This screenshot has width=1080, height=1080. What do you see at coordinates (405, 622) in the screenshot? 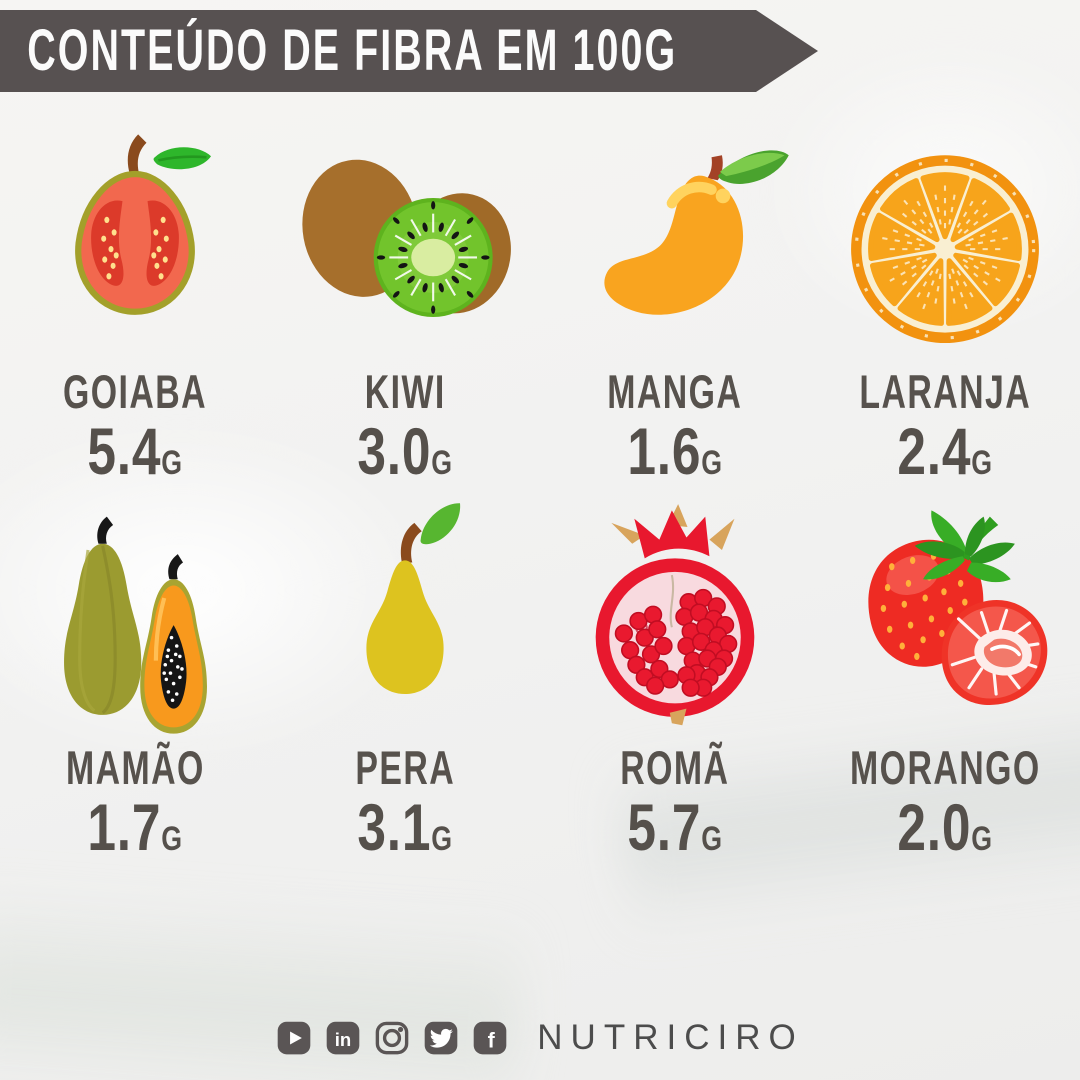
I see `pear-icon` at bounding box center [405, 622].